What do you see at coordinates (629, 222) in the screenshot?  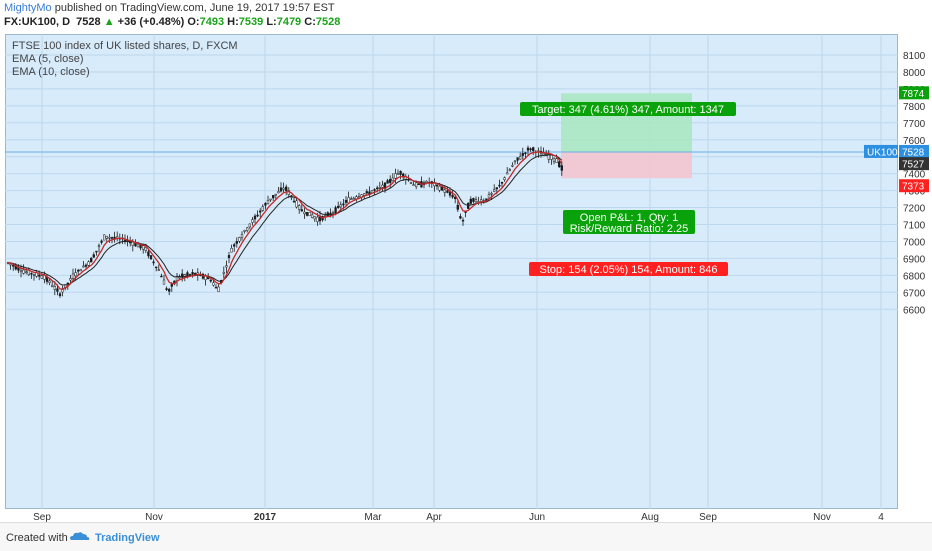 I see `open-pnl-box` at bounding box center [629, 222].